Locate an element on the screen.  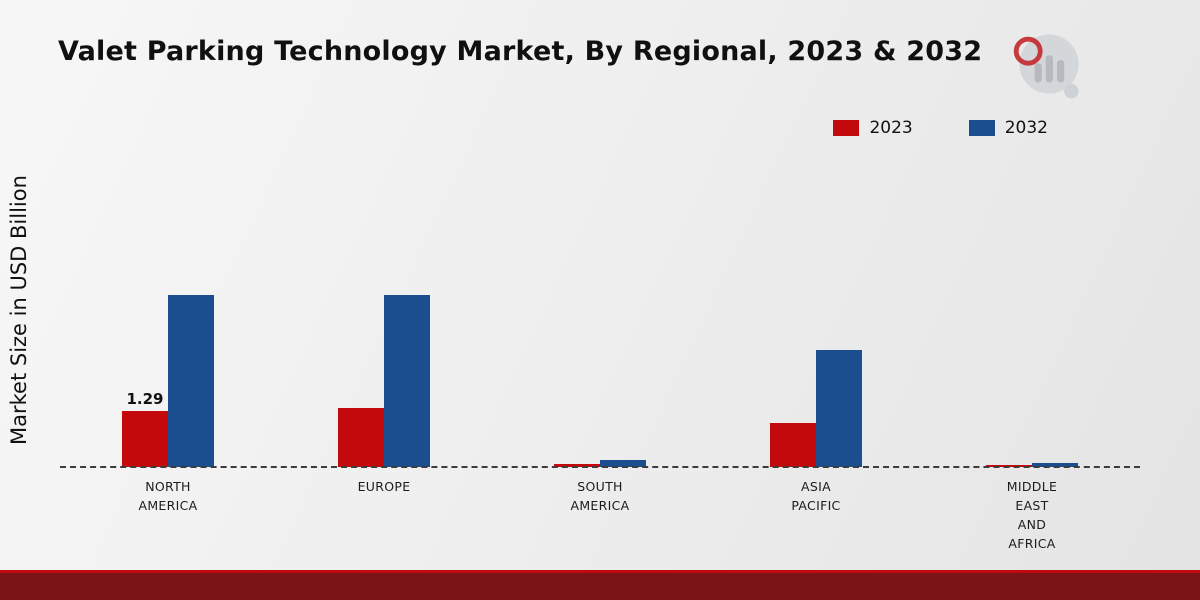
logo-graphic is located at coordinates (1046, 66).